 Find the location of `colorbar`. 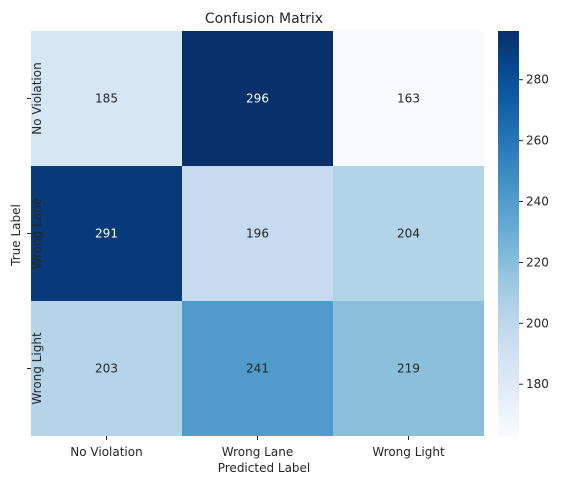

colorbar is located at coordinates (508, 233).